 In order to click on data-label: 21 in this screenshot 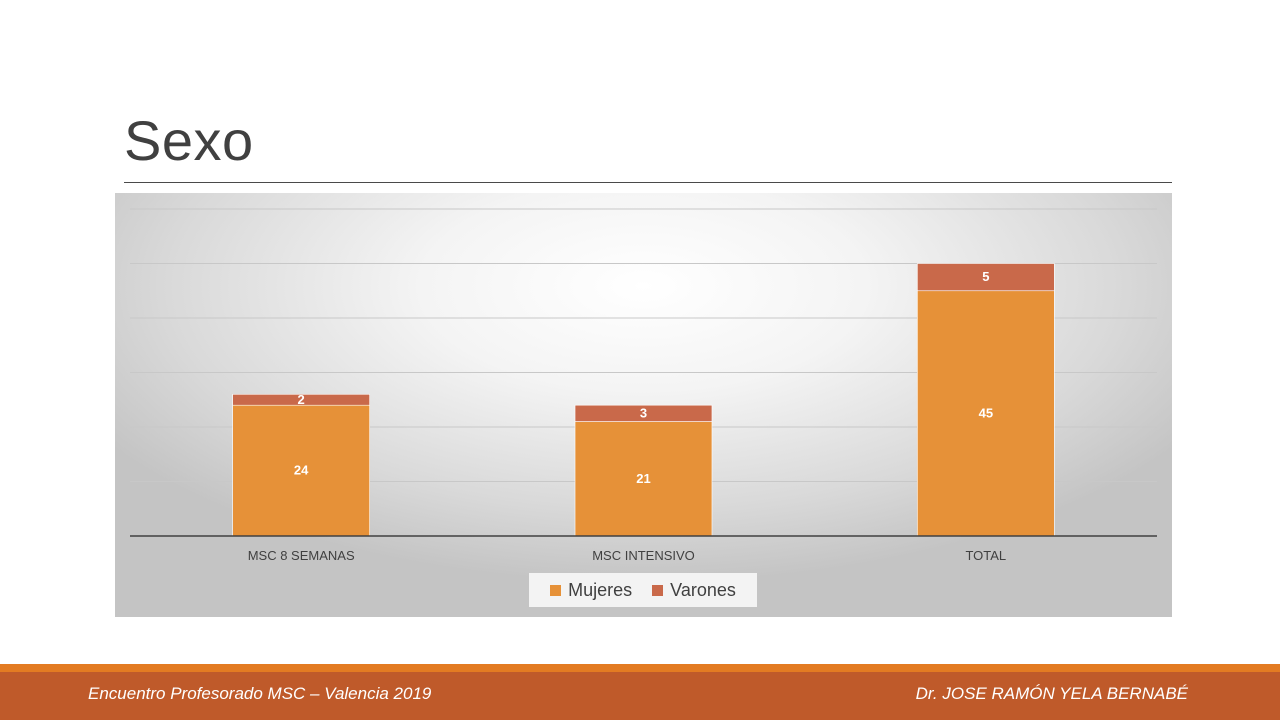, I will do `click(643, 478)`.